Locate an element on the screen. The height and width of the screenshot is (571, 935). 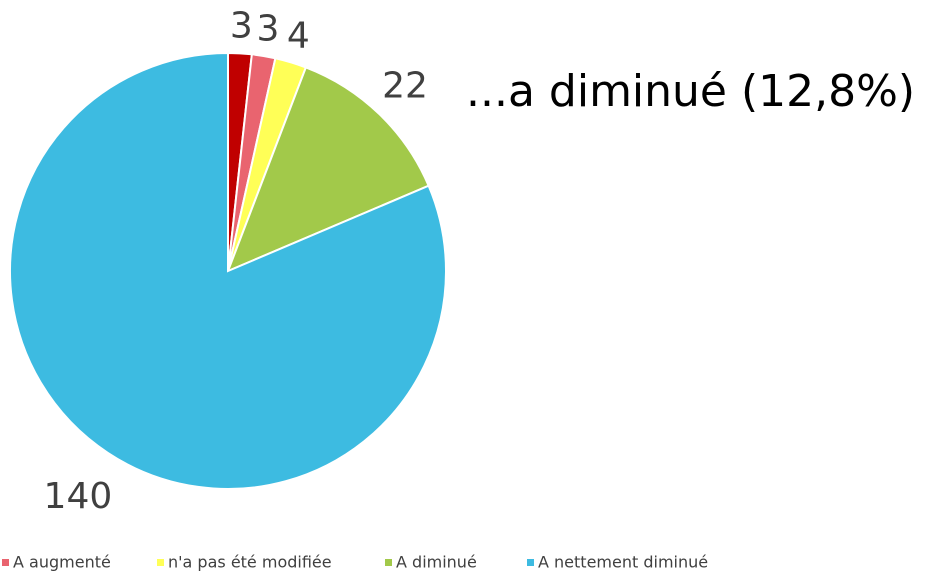
legend-label: n'a pas été modifiée is located at coordinates (250, 562).